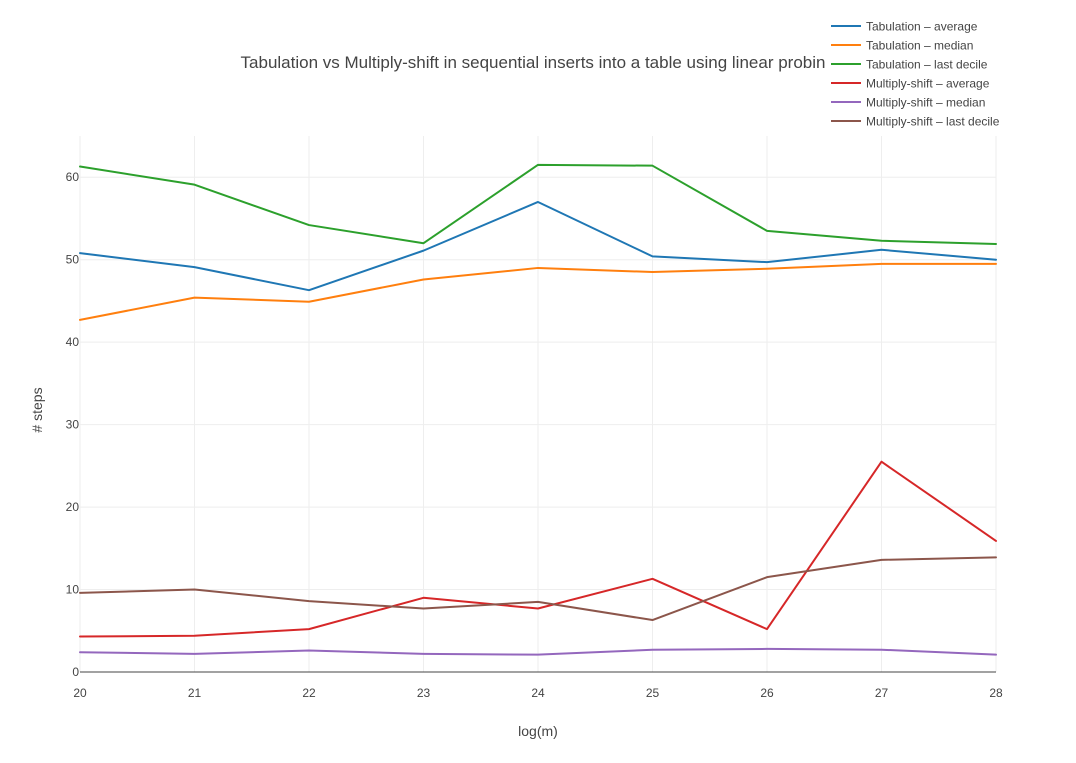 This screenshot has height=763, width=1076. I want to click on legend-item: Multiply-shift – last decile, so click(915, 122).